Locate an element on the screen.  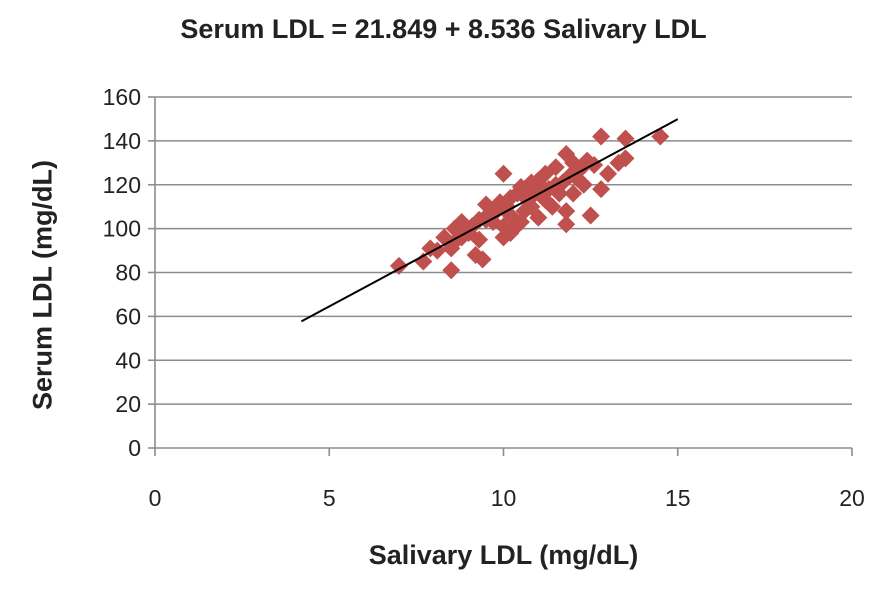
y-axis-title: Serum LDL (mg/dL) is located at coordinates (42, 285).